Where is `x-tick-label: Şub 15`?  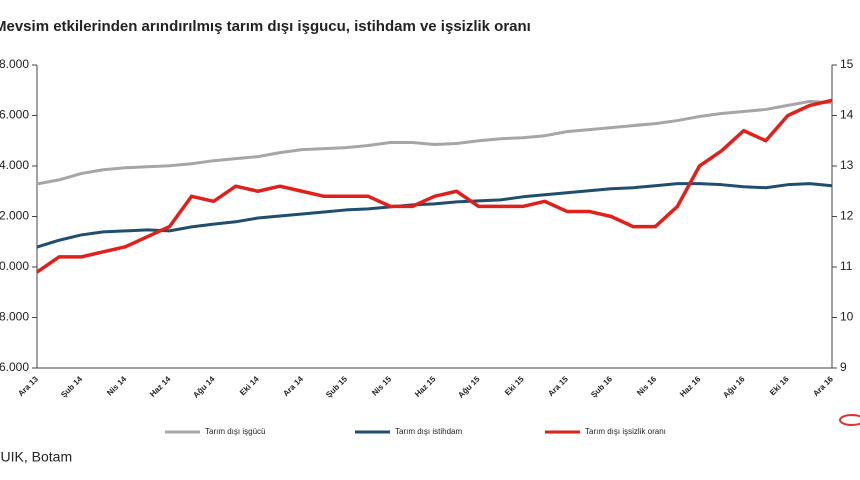
x-tick-label: Şub 15 is located at coordinates (336, 386).